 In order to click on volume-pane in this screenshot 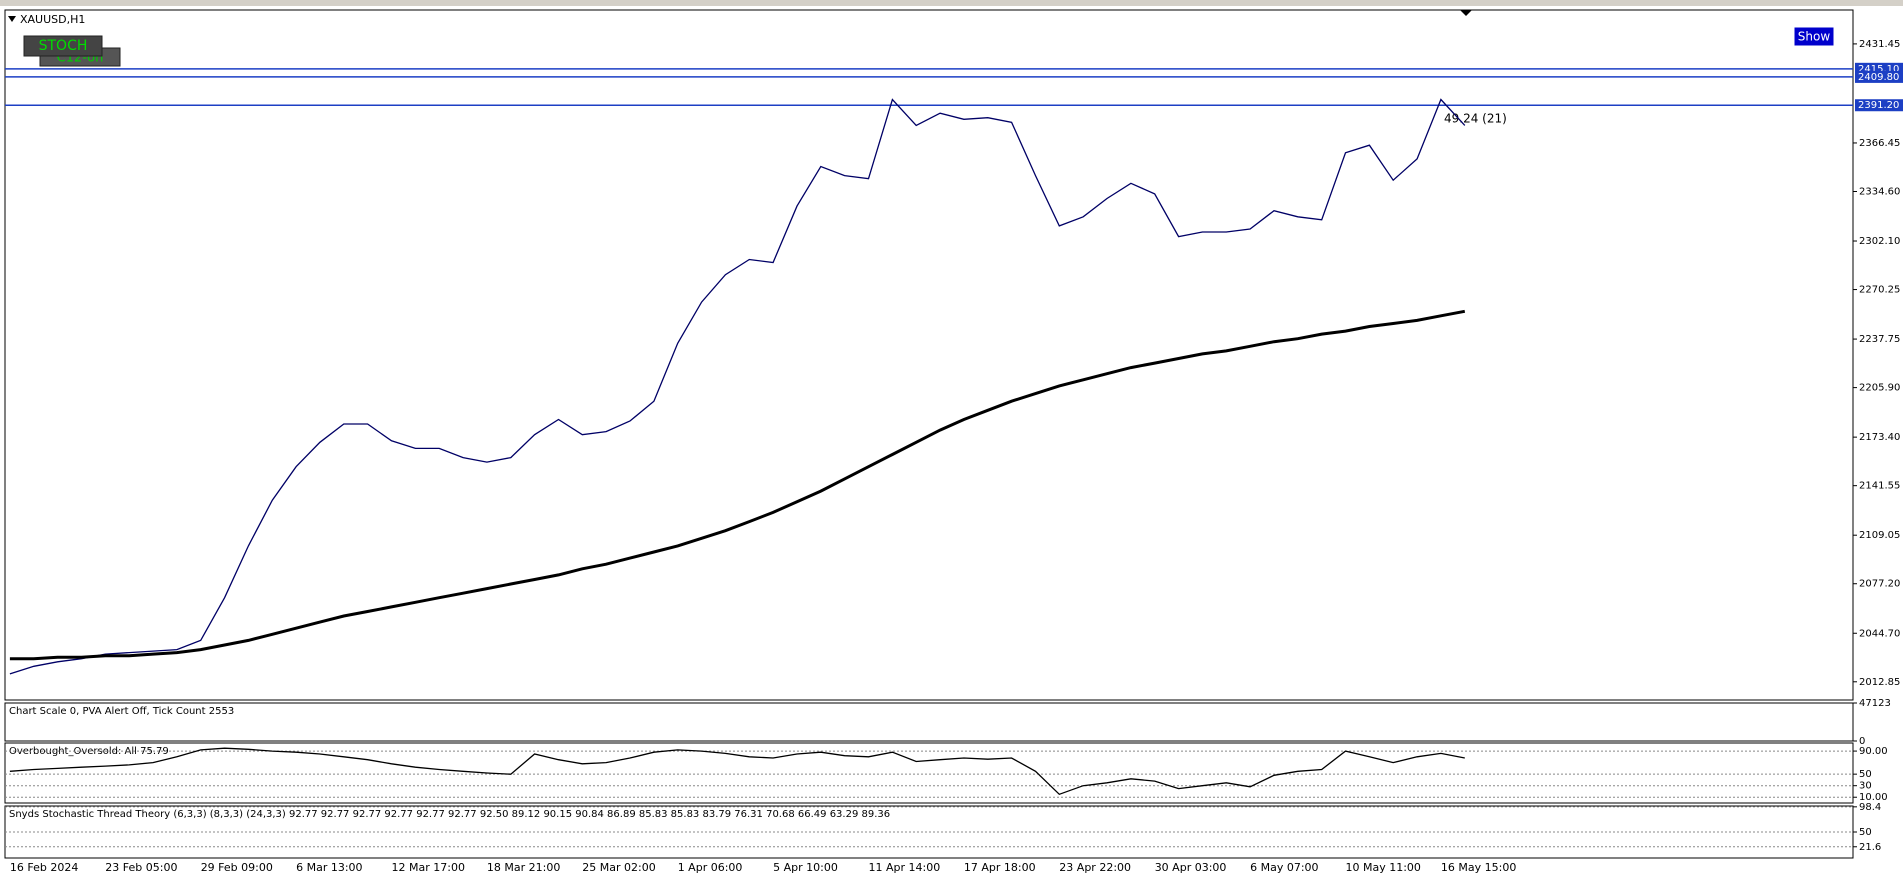, I will do `click(929, 722)`.